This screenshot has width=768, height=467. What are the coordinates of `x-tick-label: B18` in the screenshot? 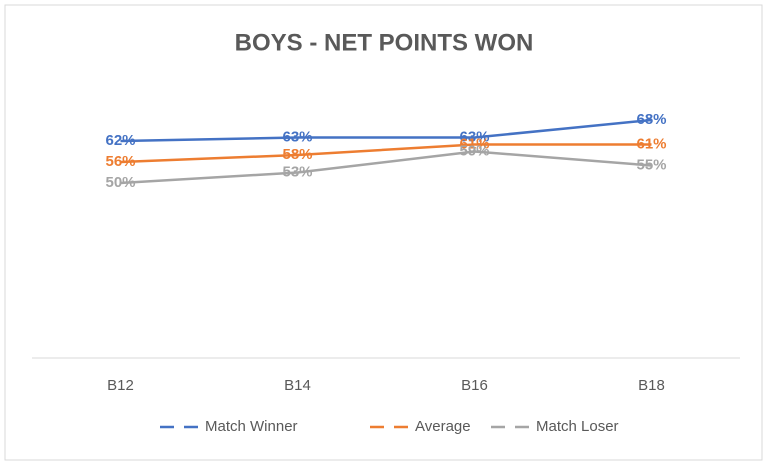 It's located at (651, 385).